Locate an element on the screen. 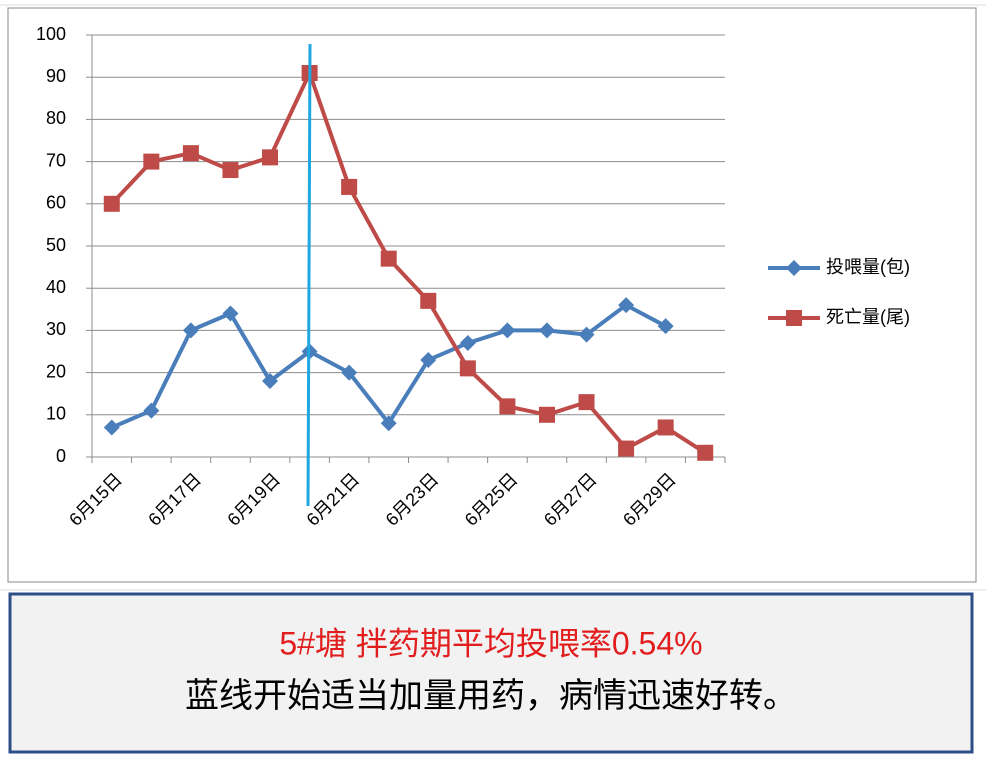  y-tick-label: 30 is located at coordinates (56, 329).